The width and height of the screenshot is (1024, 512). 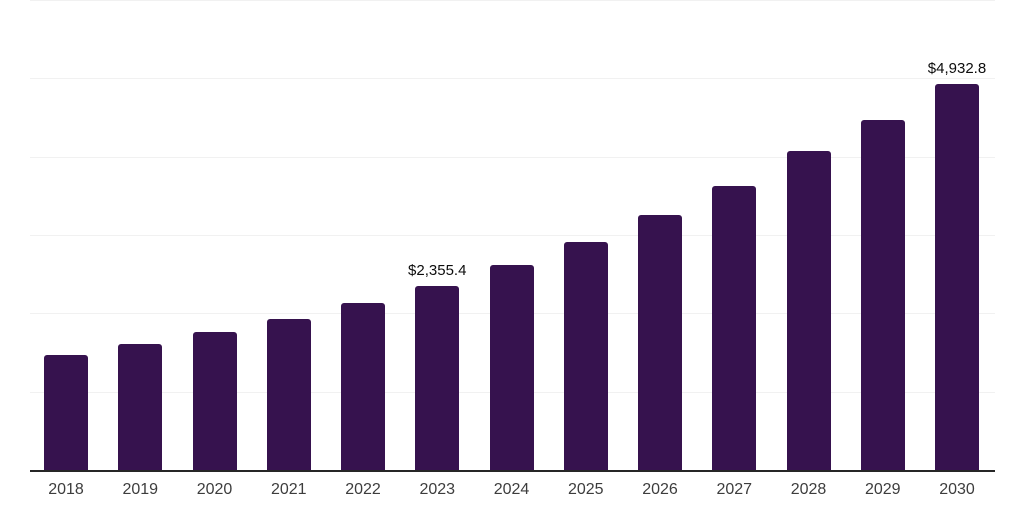 What do you see at coordinates (437, 270) in the screenshot?
I see `value-label-2023: $2,355.4` at bounding box center [437, 270].